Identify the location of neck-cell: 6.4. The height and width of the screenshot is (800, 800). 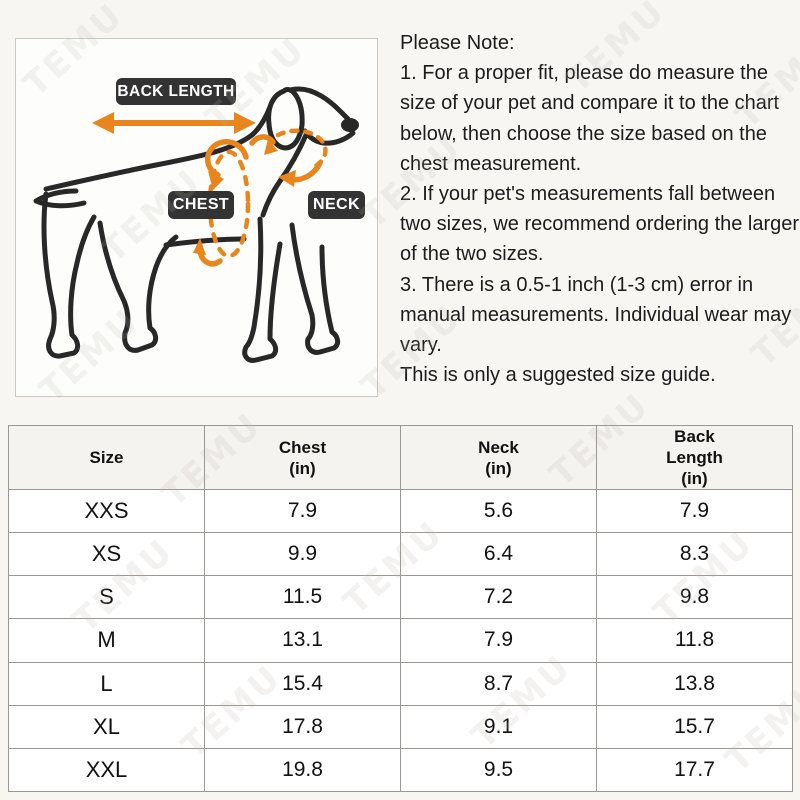
(498, 554).